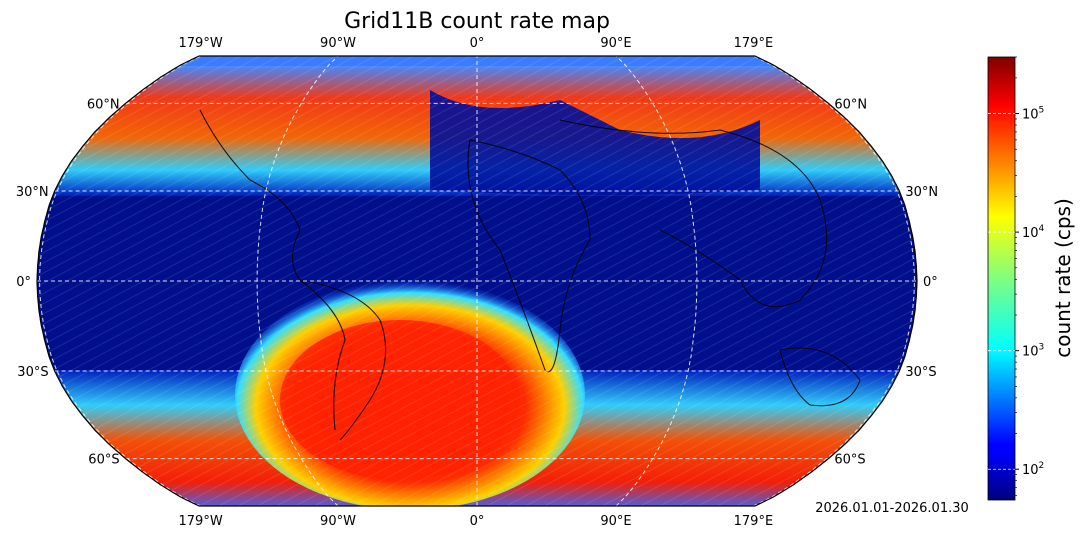 The width and height of the screenshot is (1080, 541). I want to click on lat-label-right: 30°S, so click(920, 372).